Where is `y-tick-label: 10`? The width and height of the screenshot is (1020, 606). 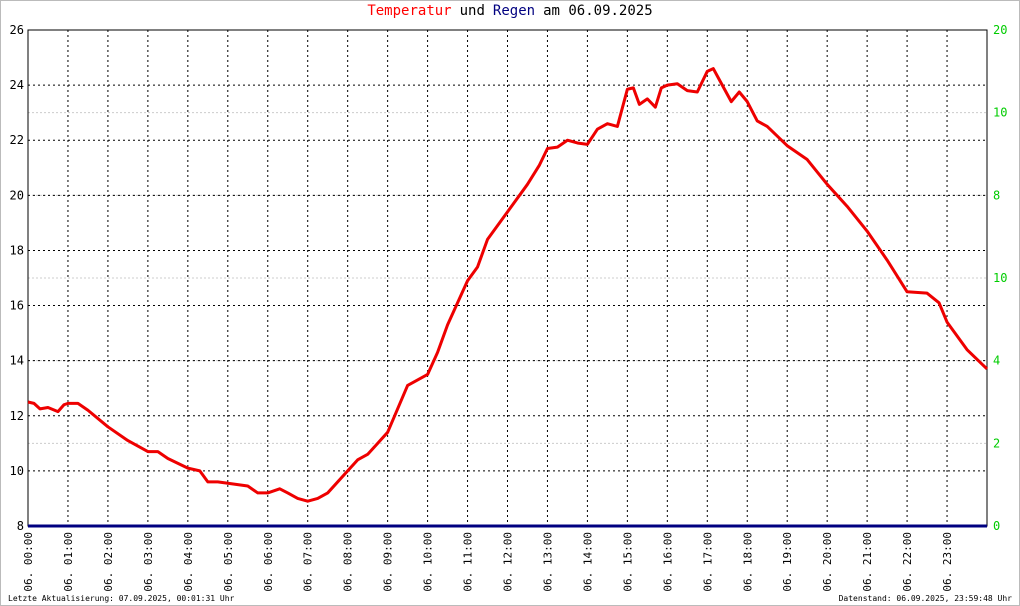 y-tick-label: 10 is located at coordinates (17, 471).